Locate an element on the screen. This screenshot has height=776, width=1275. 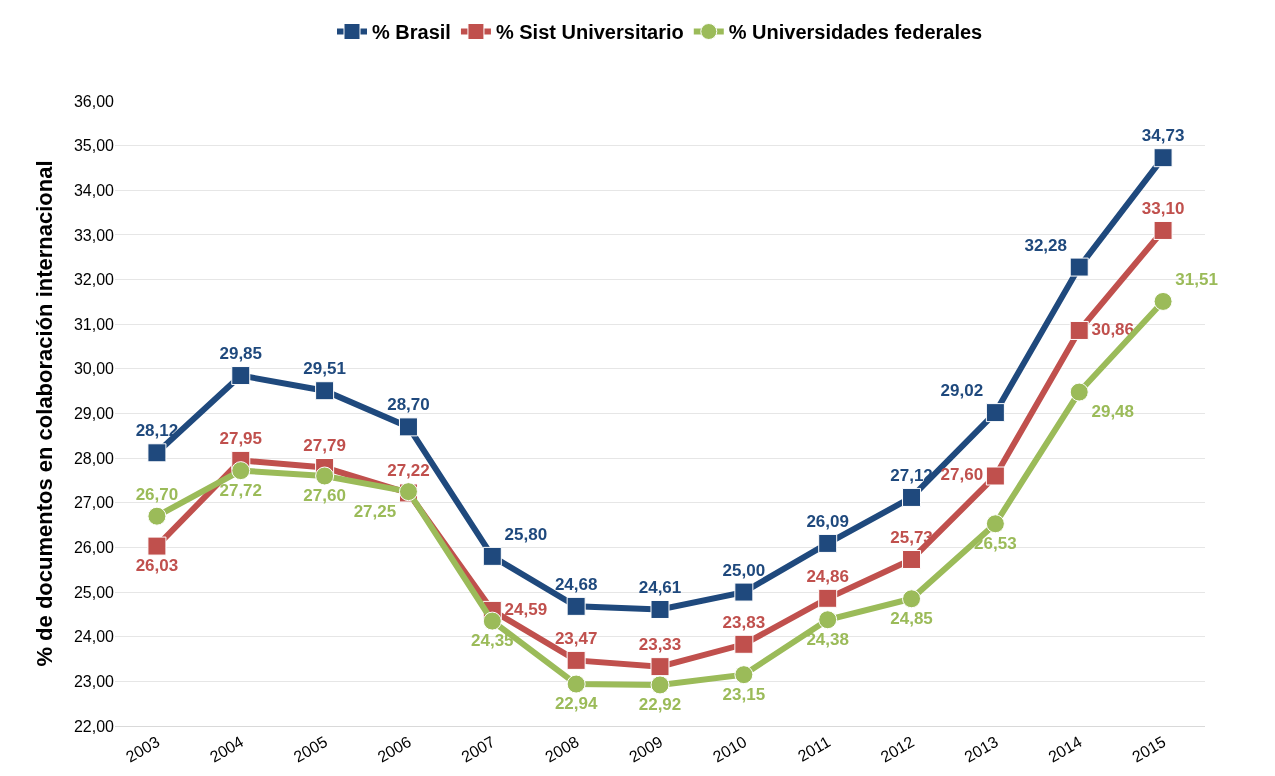
data-label: 24,86 is located at coordinates (827, 576).